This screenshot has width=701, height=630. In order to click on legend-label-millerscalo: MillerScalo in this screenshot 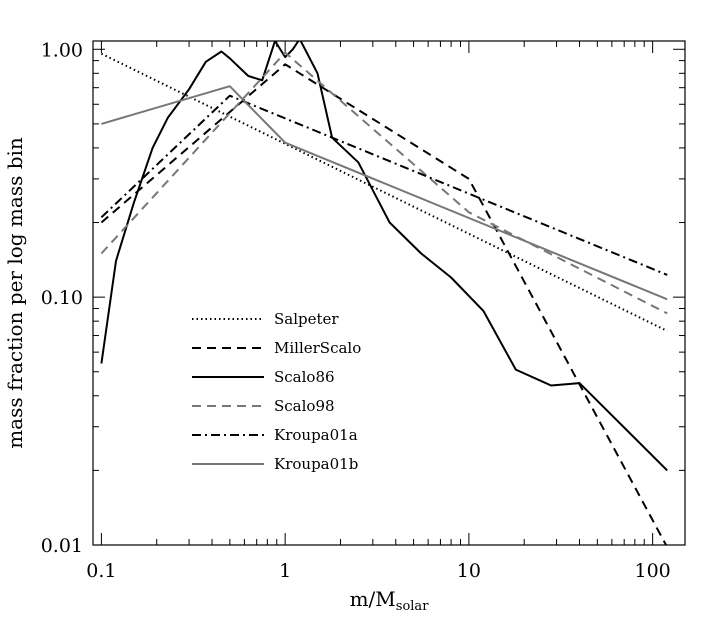, I will do `click(317, 348)`.